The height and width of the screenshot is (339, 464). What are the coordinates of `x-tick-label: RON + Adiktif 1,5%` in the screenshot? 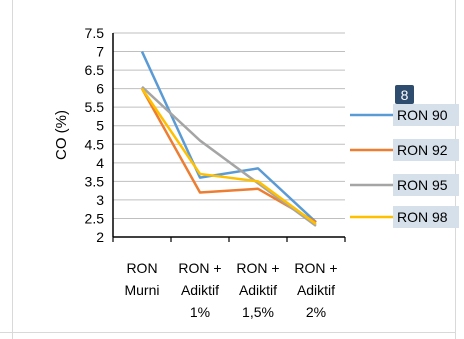 It's located at (257, 290).